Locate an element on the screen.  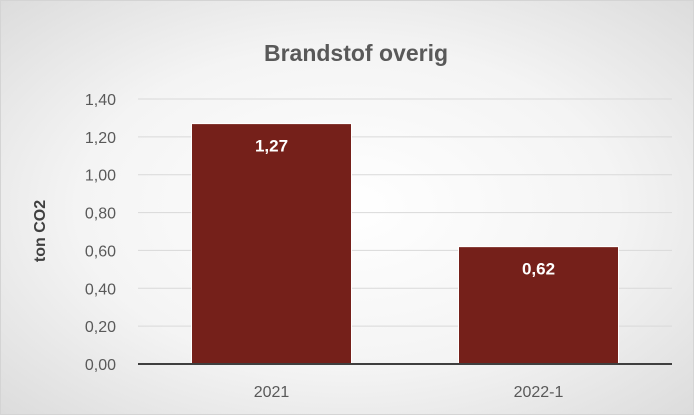
x-tick-label: 2021 is located at coordinates (272, 392).